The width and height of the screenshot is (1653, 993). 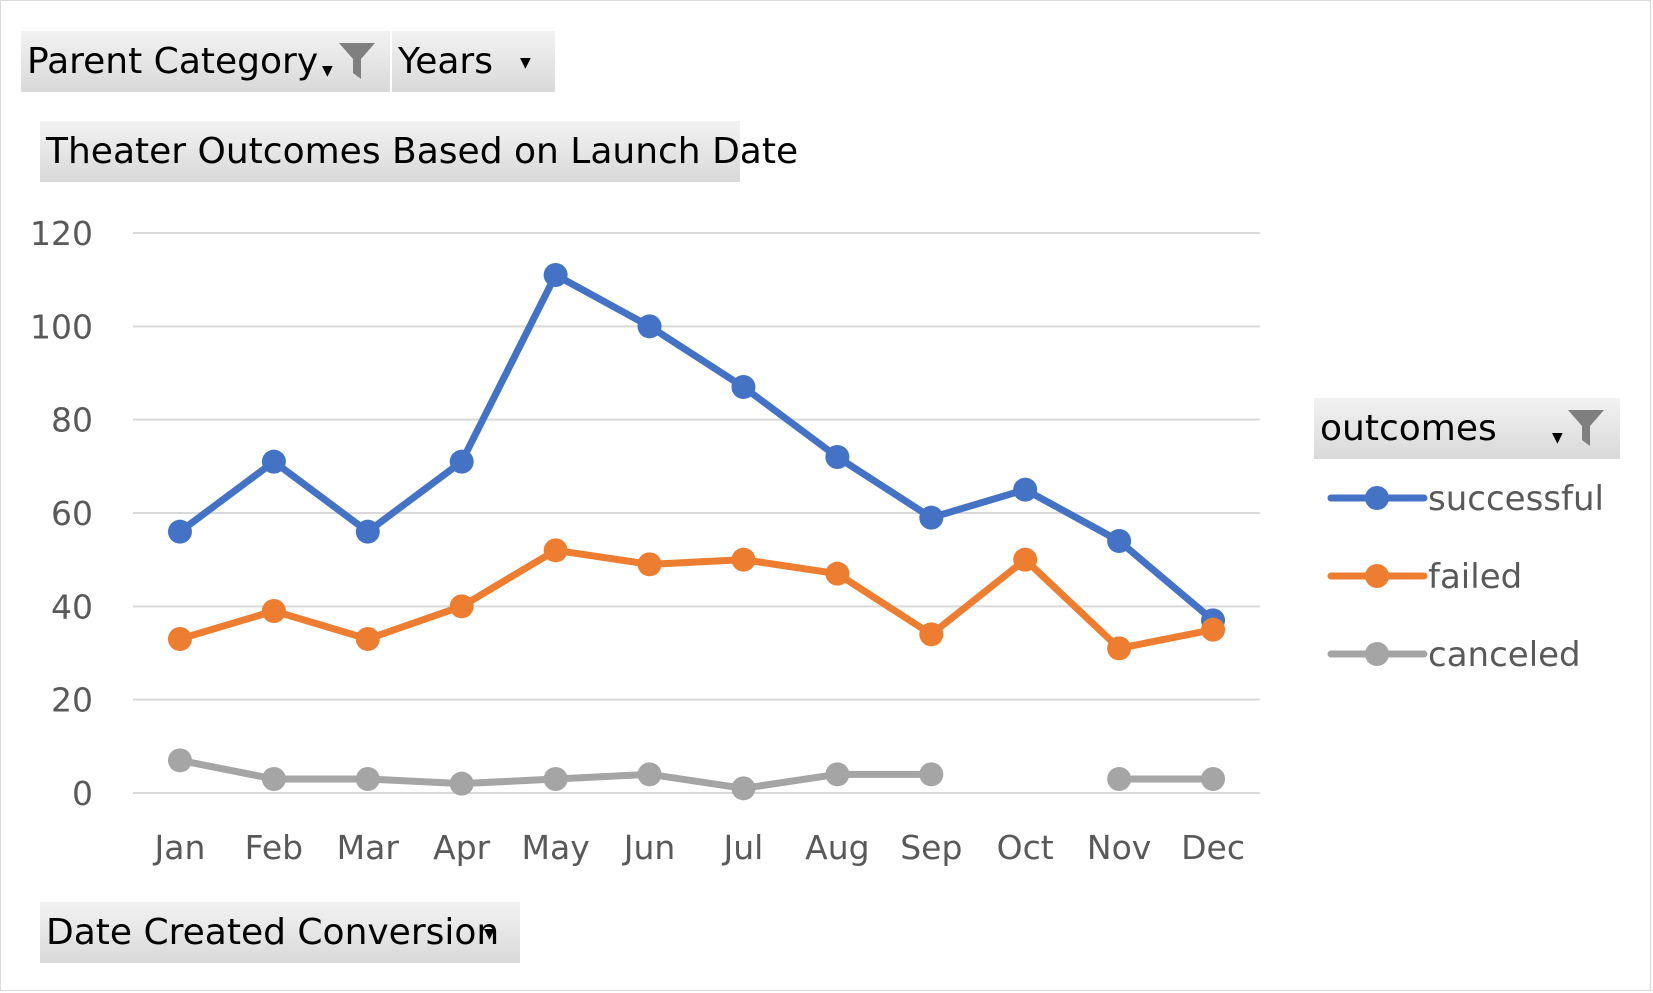 What do you see at coordinates (1025, 847) in the screenshot?
I see `x-tick-label: Oct` at bounding box center [1025, 847].